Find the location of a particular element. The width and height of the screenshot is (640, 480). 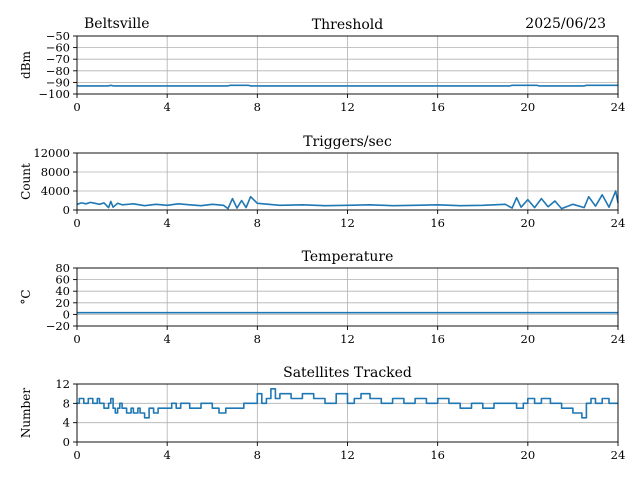

chart-title: Satellites Tracked is located at coordinates (347, 373).